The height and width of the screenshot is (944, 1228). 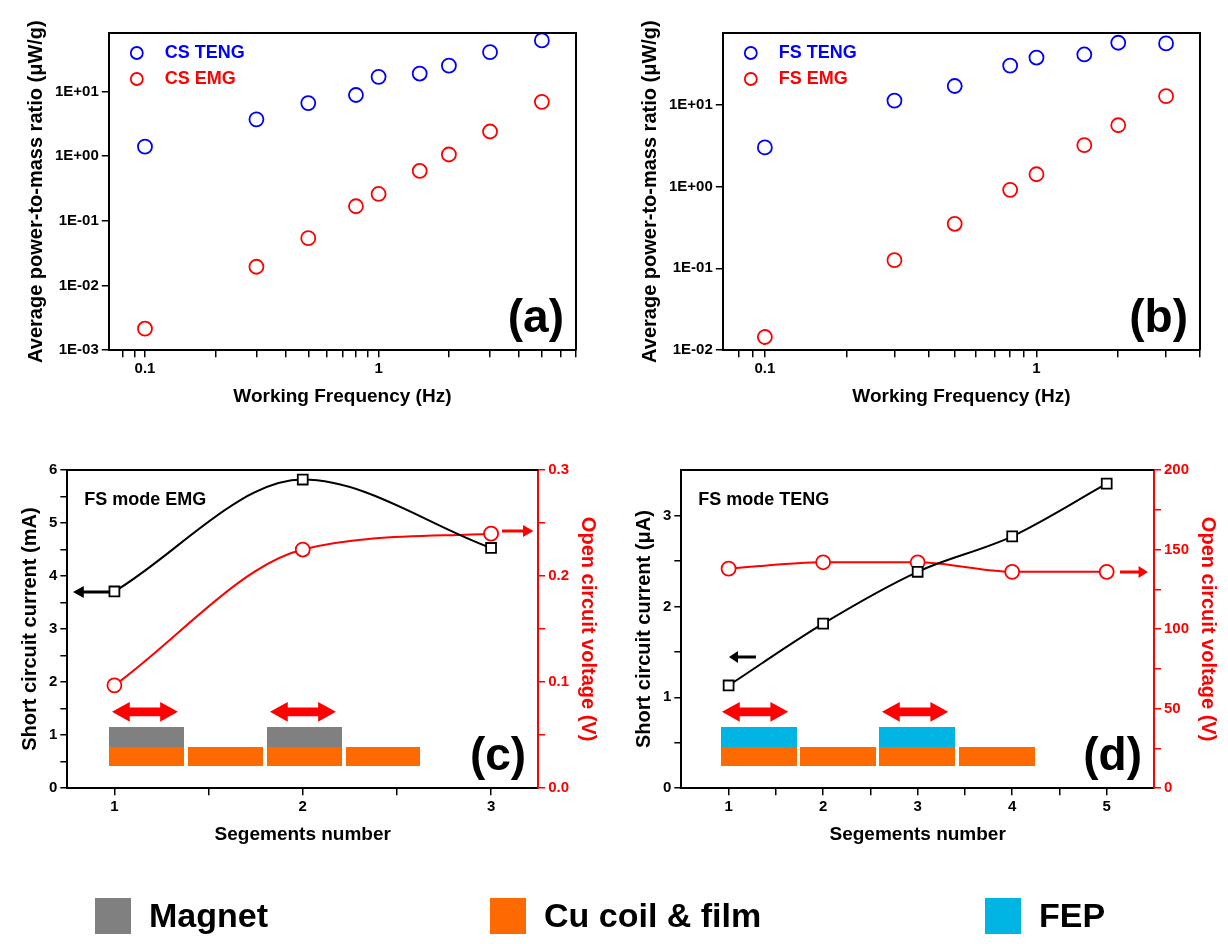 What do you see at coordinates (1106, 806) in the screenshot?
I see `x-tick-label: 5` at bounding box center [1106, 806].